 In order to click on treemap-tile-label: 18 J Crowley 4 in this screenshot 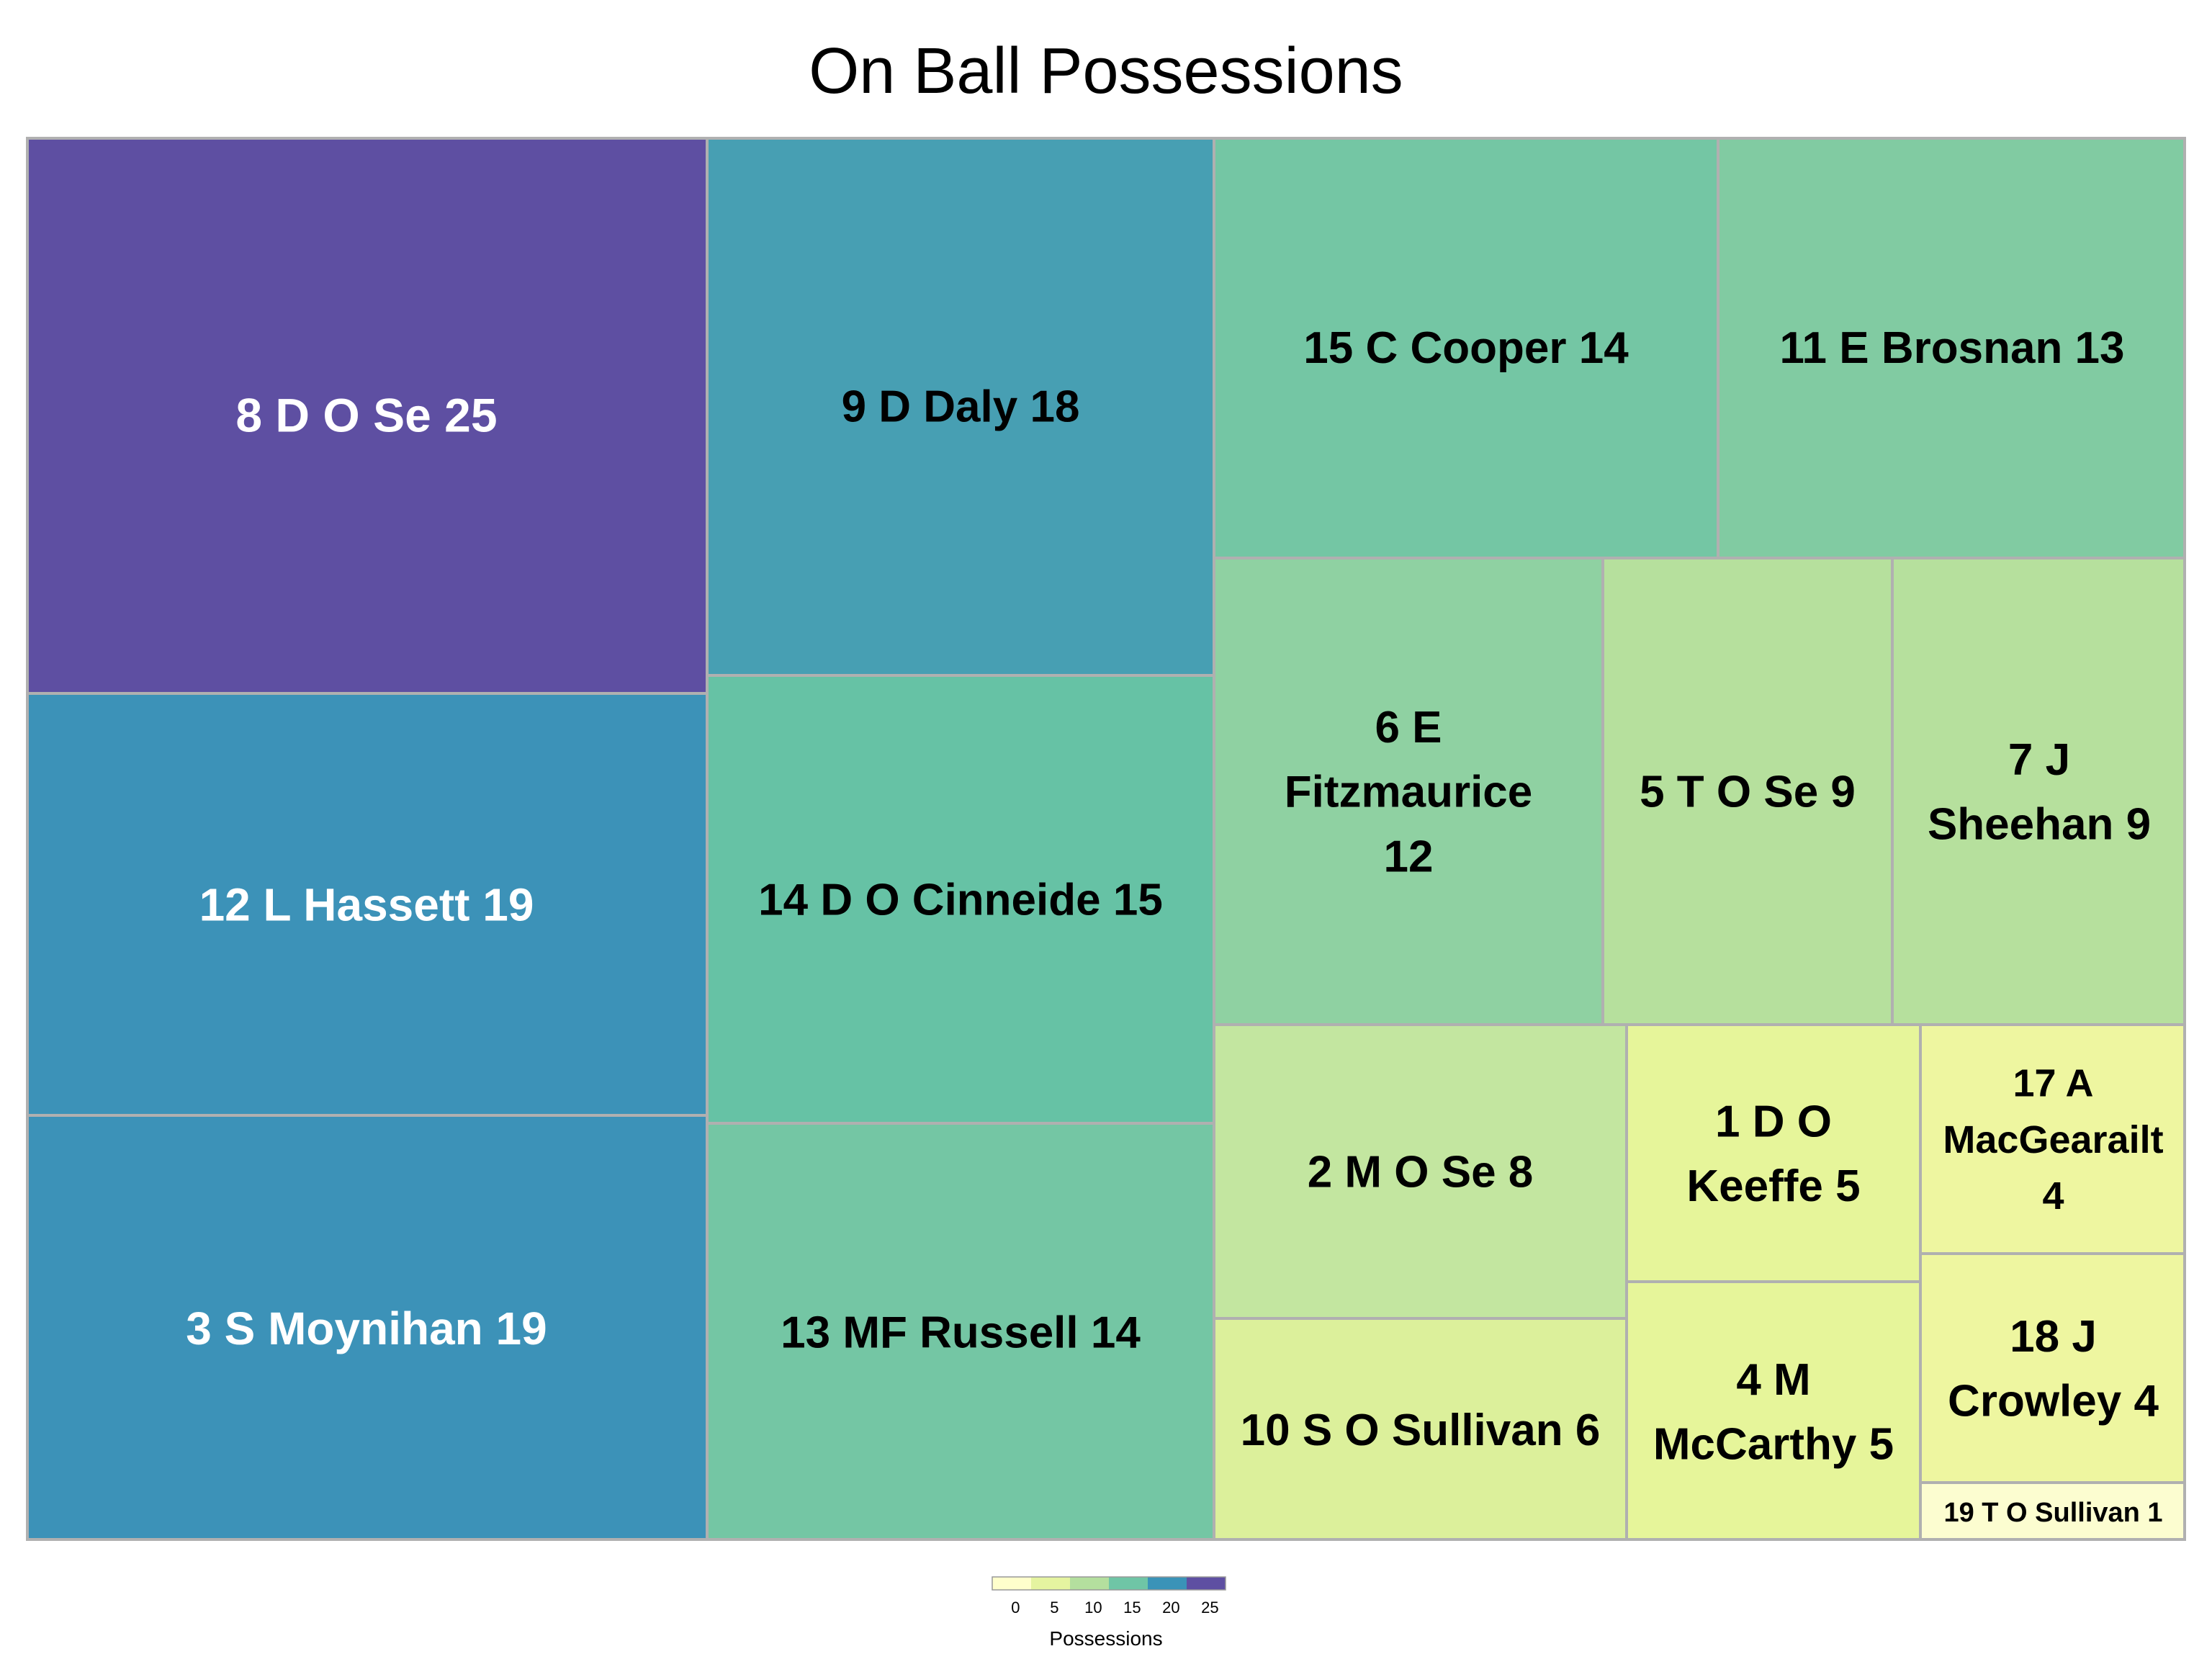, I will do `click(2054, 1369)`.